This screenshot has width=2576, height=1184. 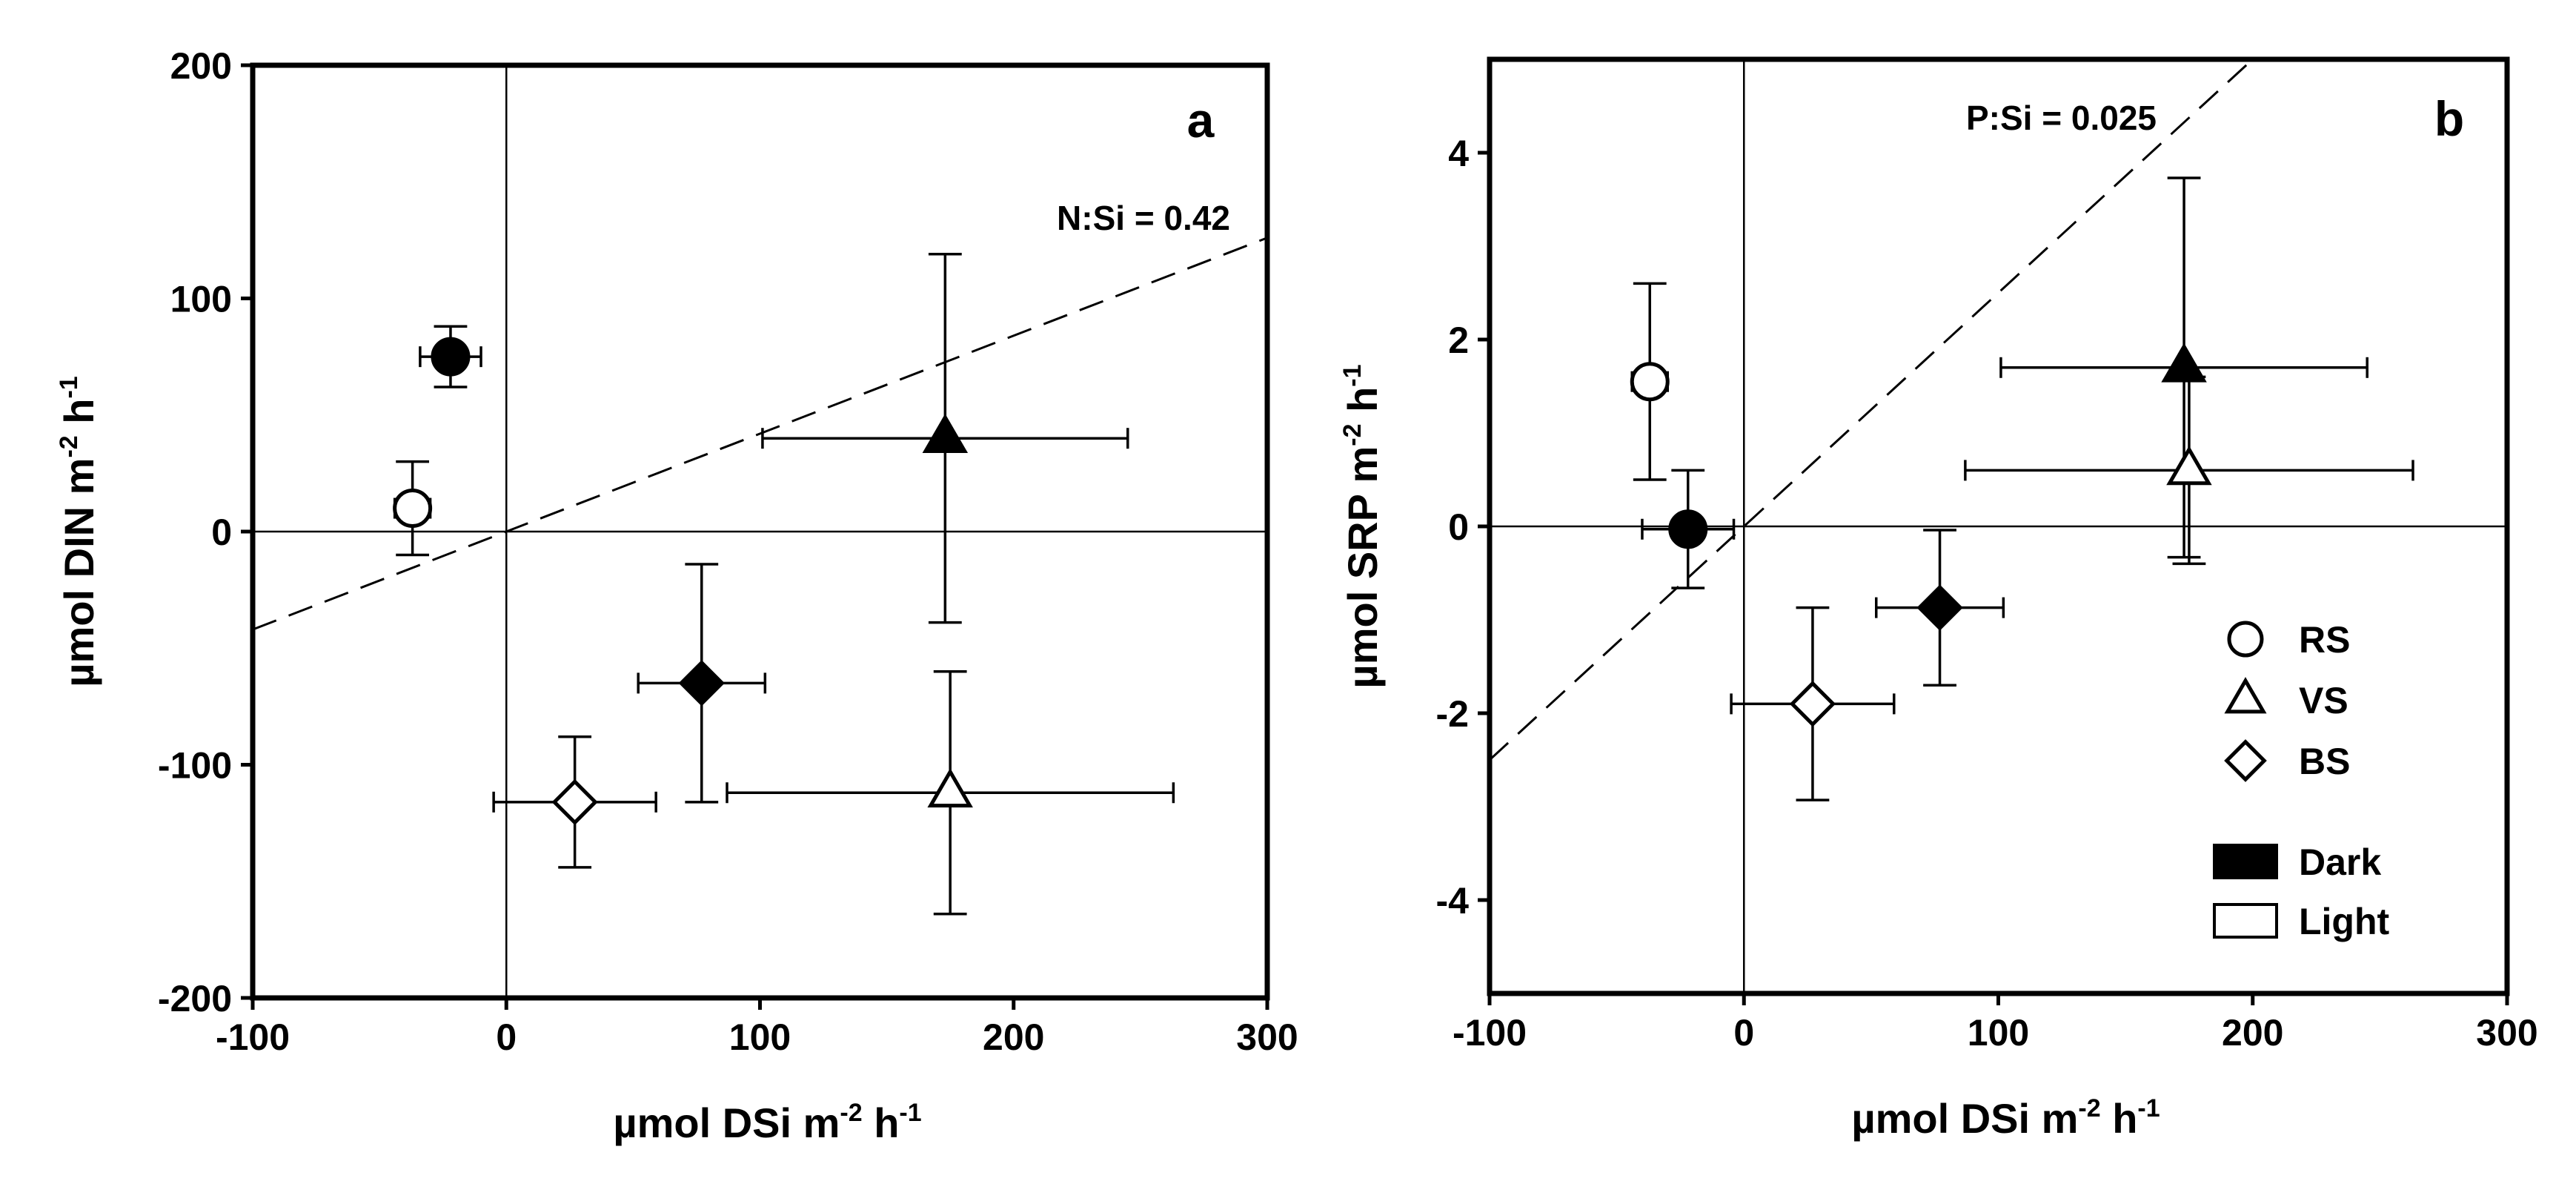 I want to click on y-tick-label: 4, so click(x=1458, y=153).